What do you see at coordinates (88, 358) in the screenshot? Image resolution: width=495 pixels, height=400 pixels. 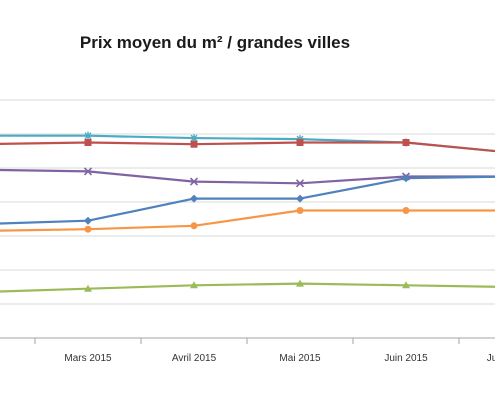 I see `x-tick-label: Mars 2015` at bounding box center [88, 358].